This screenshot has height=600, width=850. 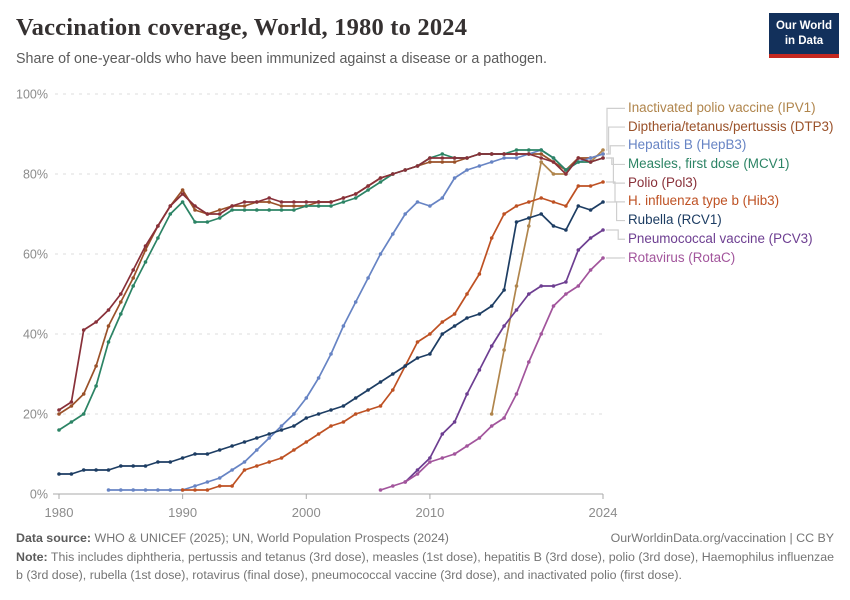 What do you see at coordinates (39, 495) in the screenshot?
I see `y-tick-label: 0%` at bounding box center [39, 495].